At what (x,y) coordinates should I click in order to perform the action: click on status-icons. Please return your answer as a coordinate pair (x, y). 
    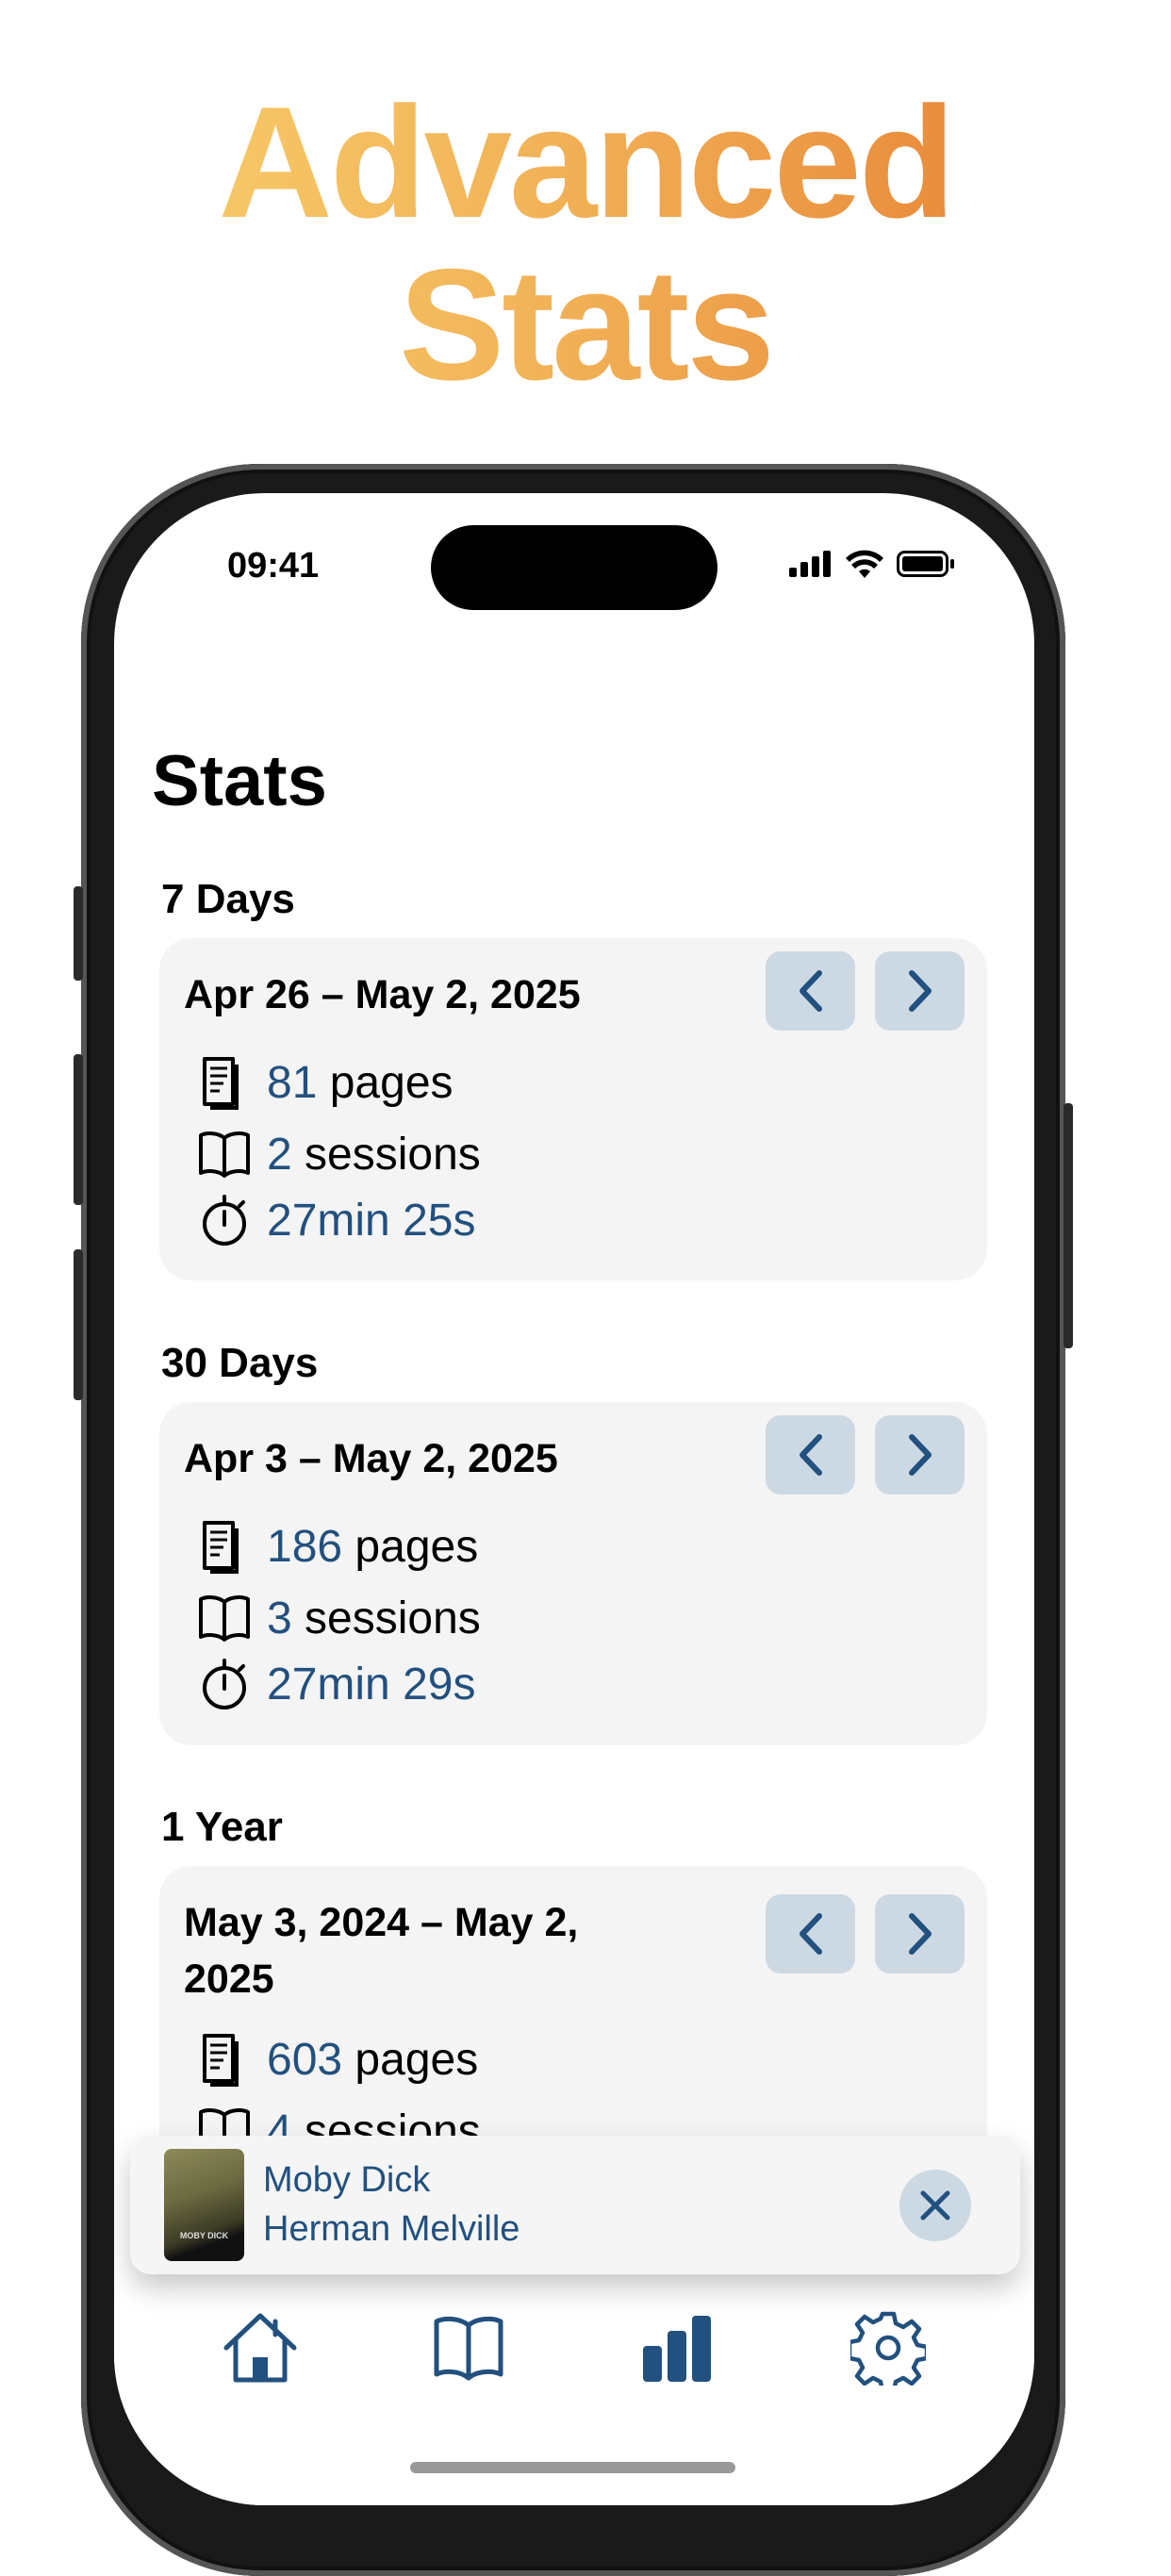
    Looking at the image, I should click on (872, 564).